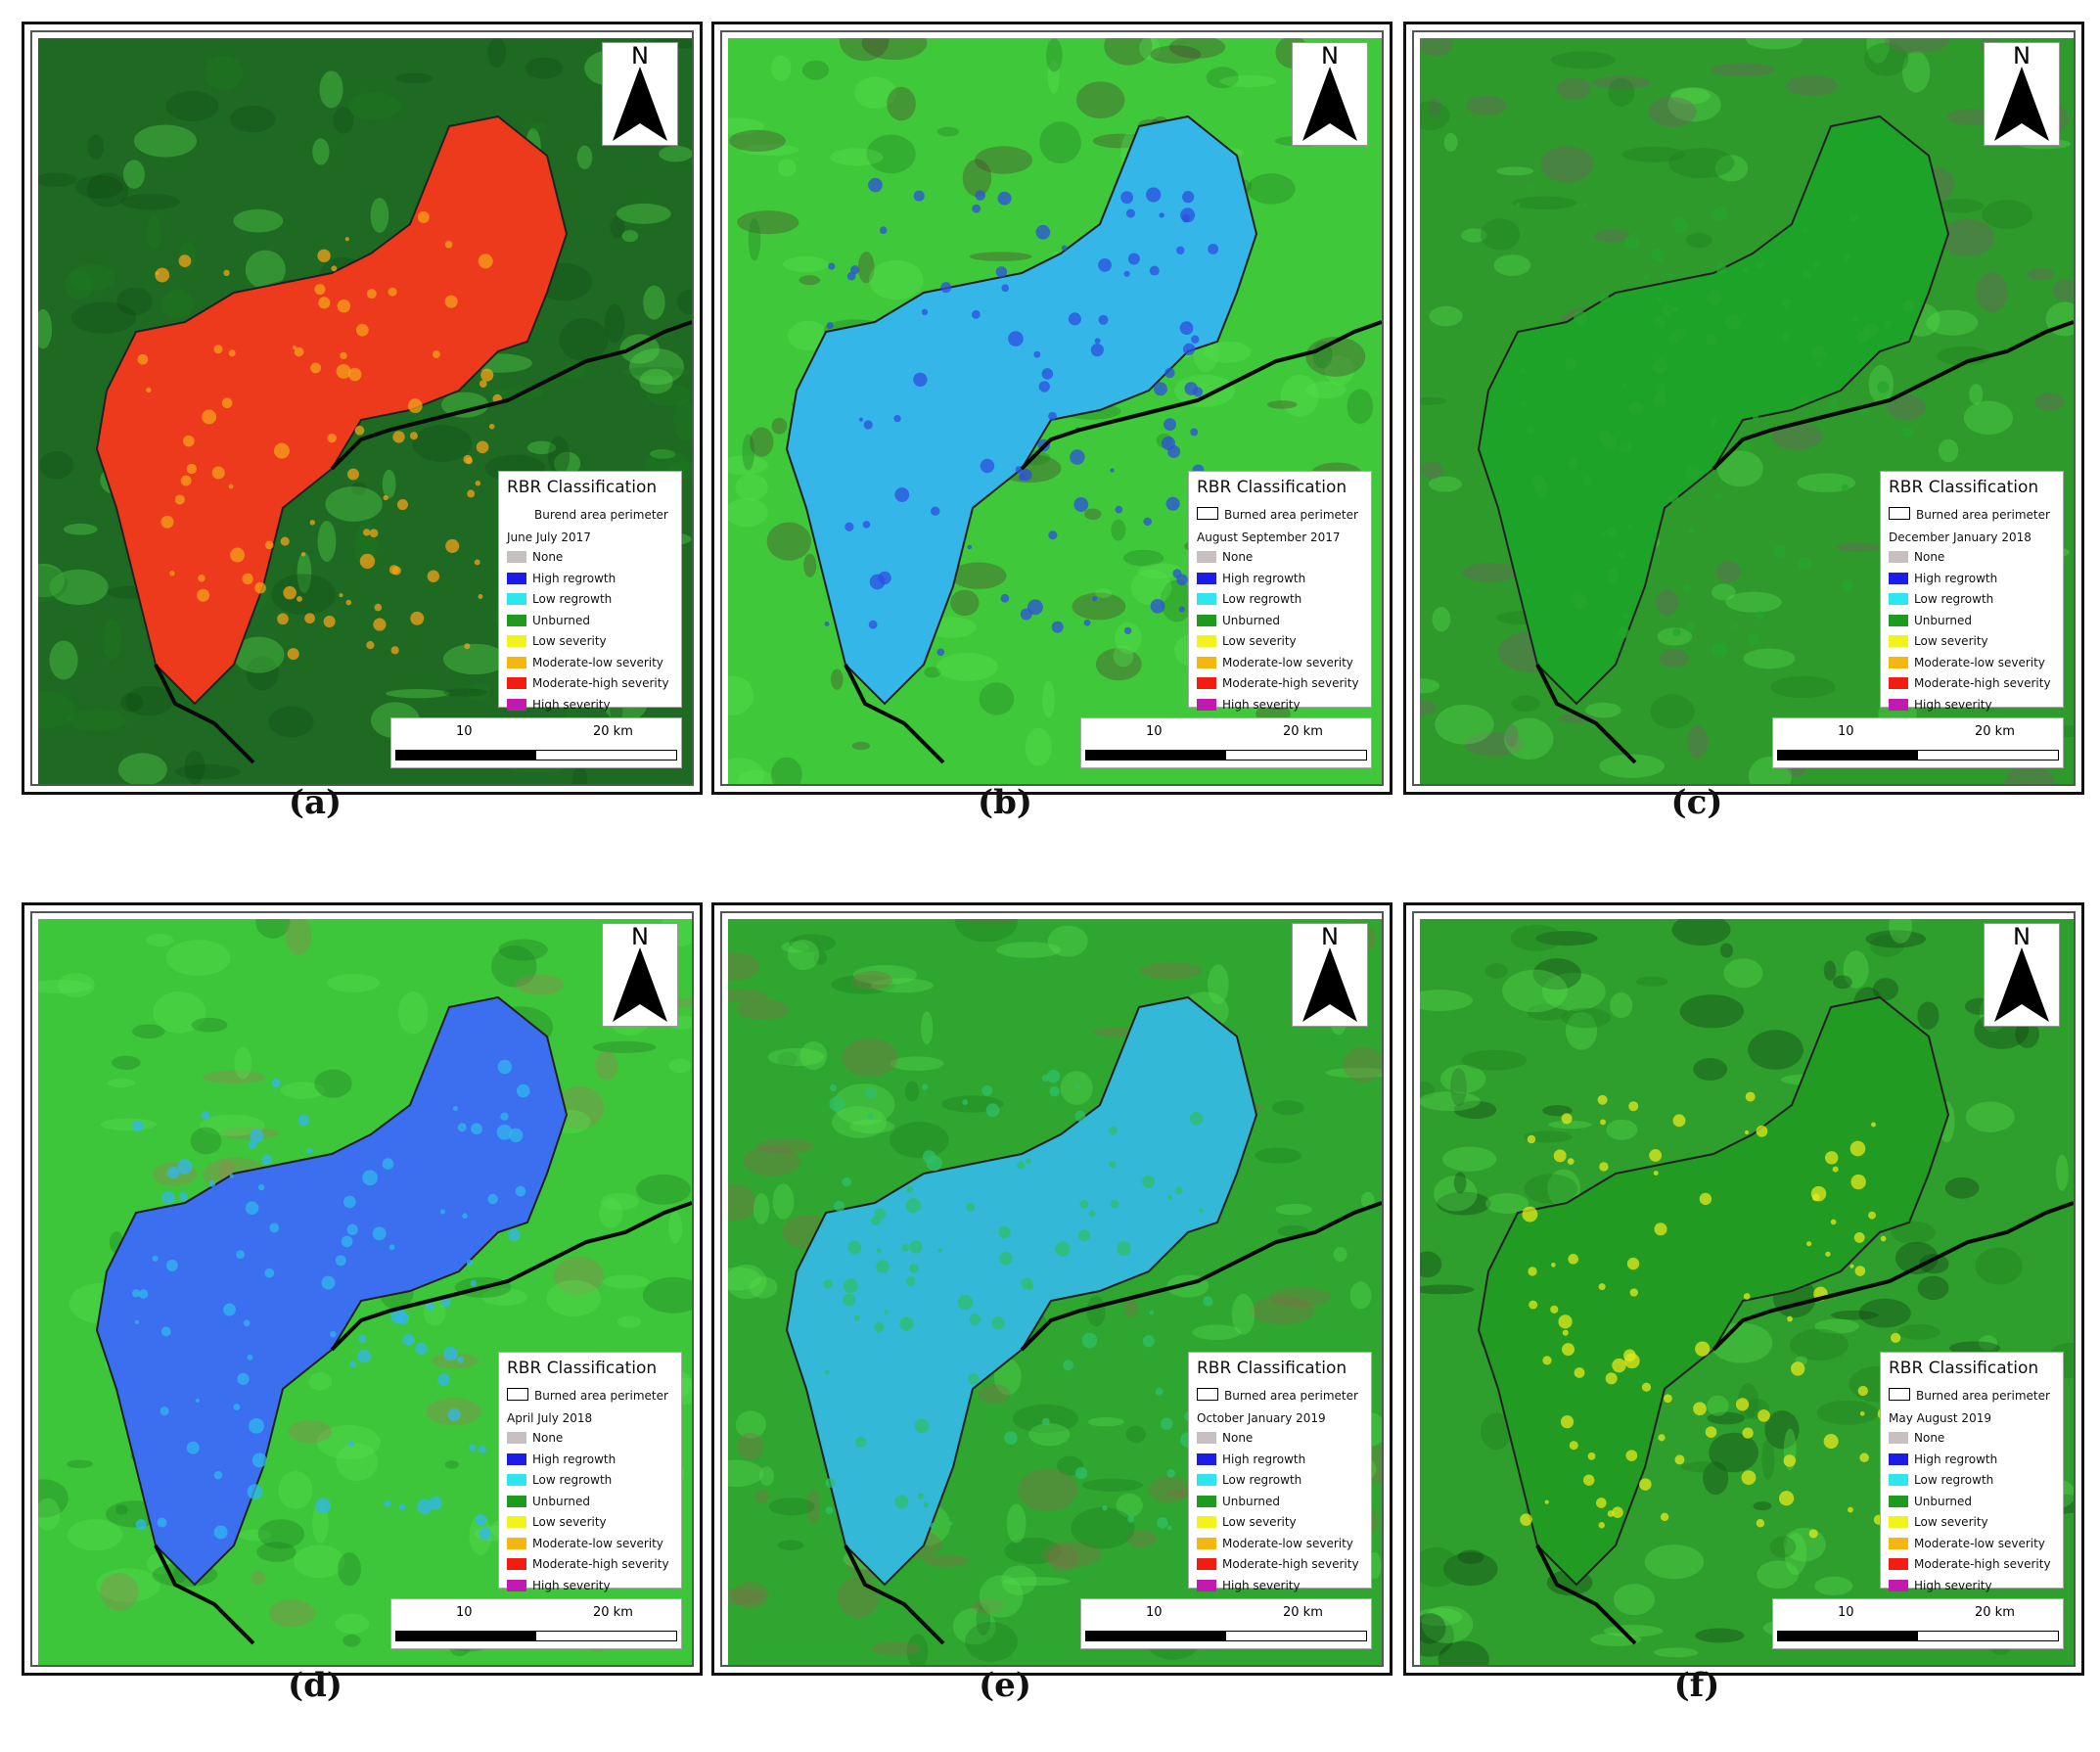 This screenshot has width=2100, height=1752. What do you see at coordinates (1804, 542) in the screenshot?
I see `river-line` at bounding box center [1804, 542].